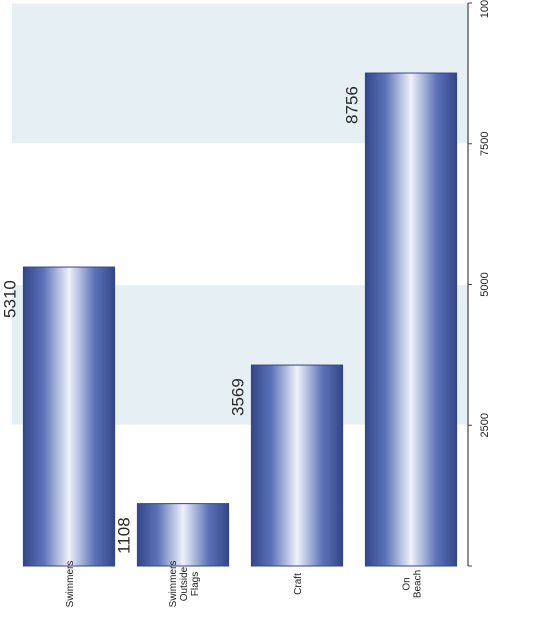 The width and height of the screenshot is (544, 626). What do you see at coordinates (244, 584) in the screenshot?
I see `category-labels: Swimmers SwimmersOutsideFlags Craft OnBeach` at bounding box center [244, 584].